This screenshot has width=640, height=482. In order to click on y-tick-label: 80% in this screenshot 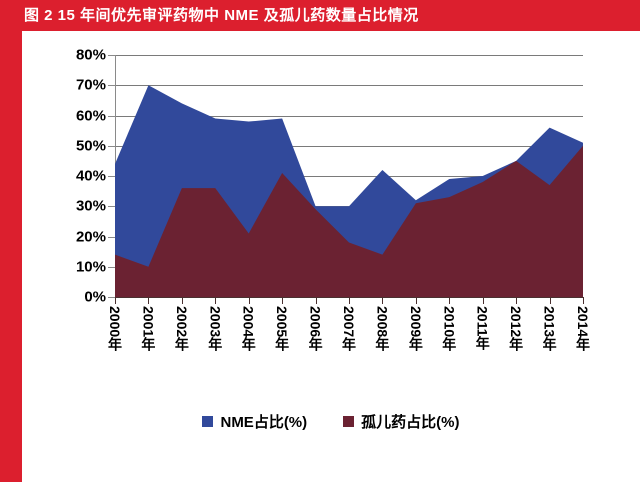, I will do `click(90, 55)`.